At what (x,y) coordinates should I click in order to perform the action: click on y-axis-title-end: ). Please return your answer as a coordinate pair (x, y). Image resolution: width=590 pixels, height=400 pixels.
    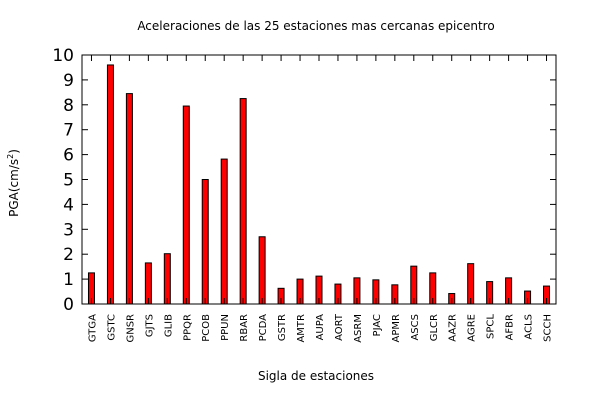
    Looking at the image, I should click on (14, 151).